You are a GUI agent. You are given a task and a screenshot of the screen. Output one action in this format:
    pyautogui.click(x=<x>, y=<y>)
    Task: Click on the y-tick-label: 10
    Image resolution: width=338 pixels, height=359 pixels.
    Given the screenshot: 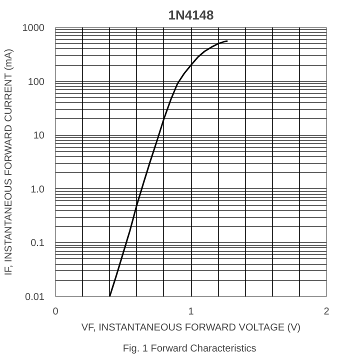 What is the action you would take?
    pyautogui.click(x=39, y=136)
    